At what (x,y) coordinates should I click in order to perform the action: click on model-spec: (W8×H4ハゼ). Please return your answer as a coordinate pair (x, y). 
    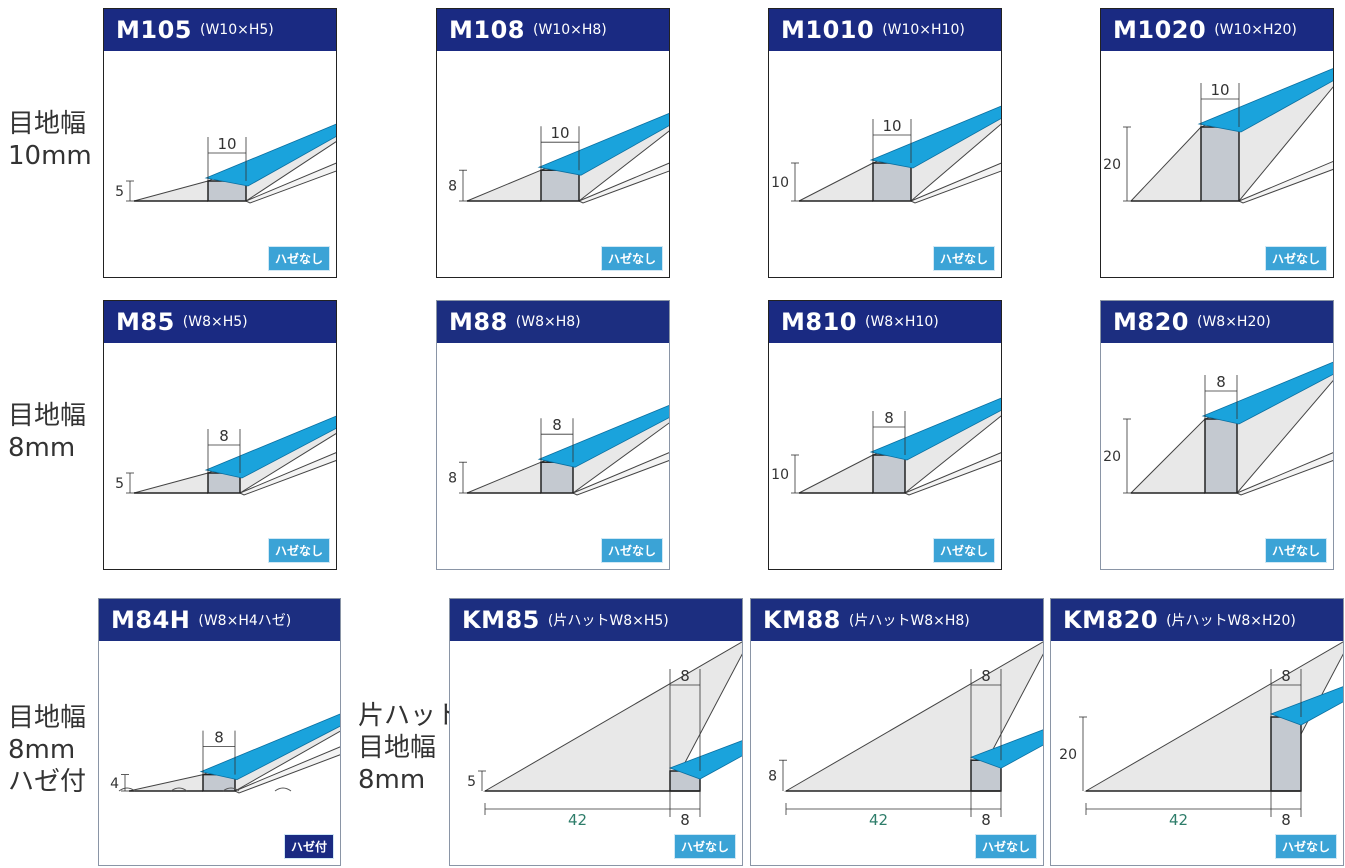
    Looking at the image, I should click on (245, 621).